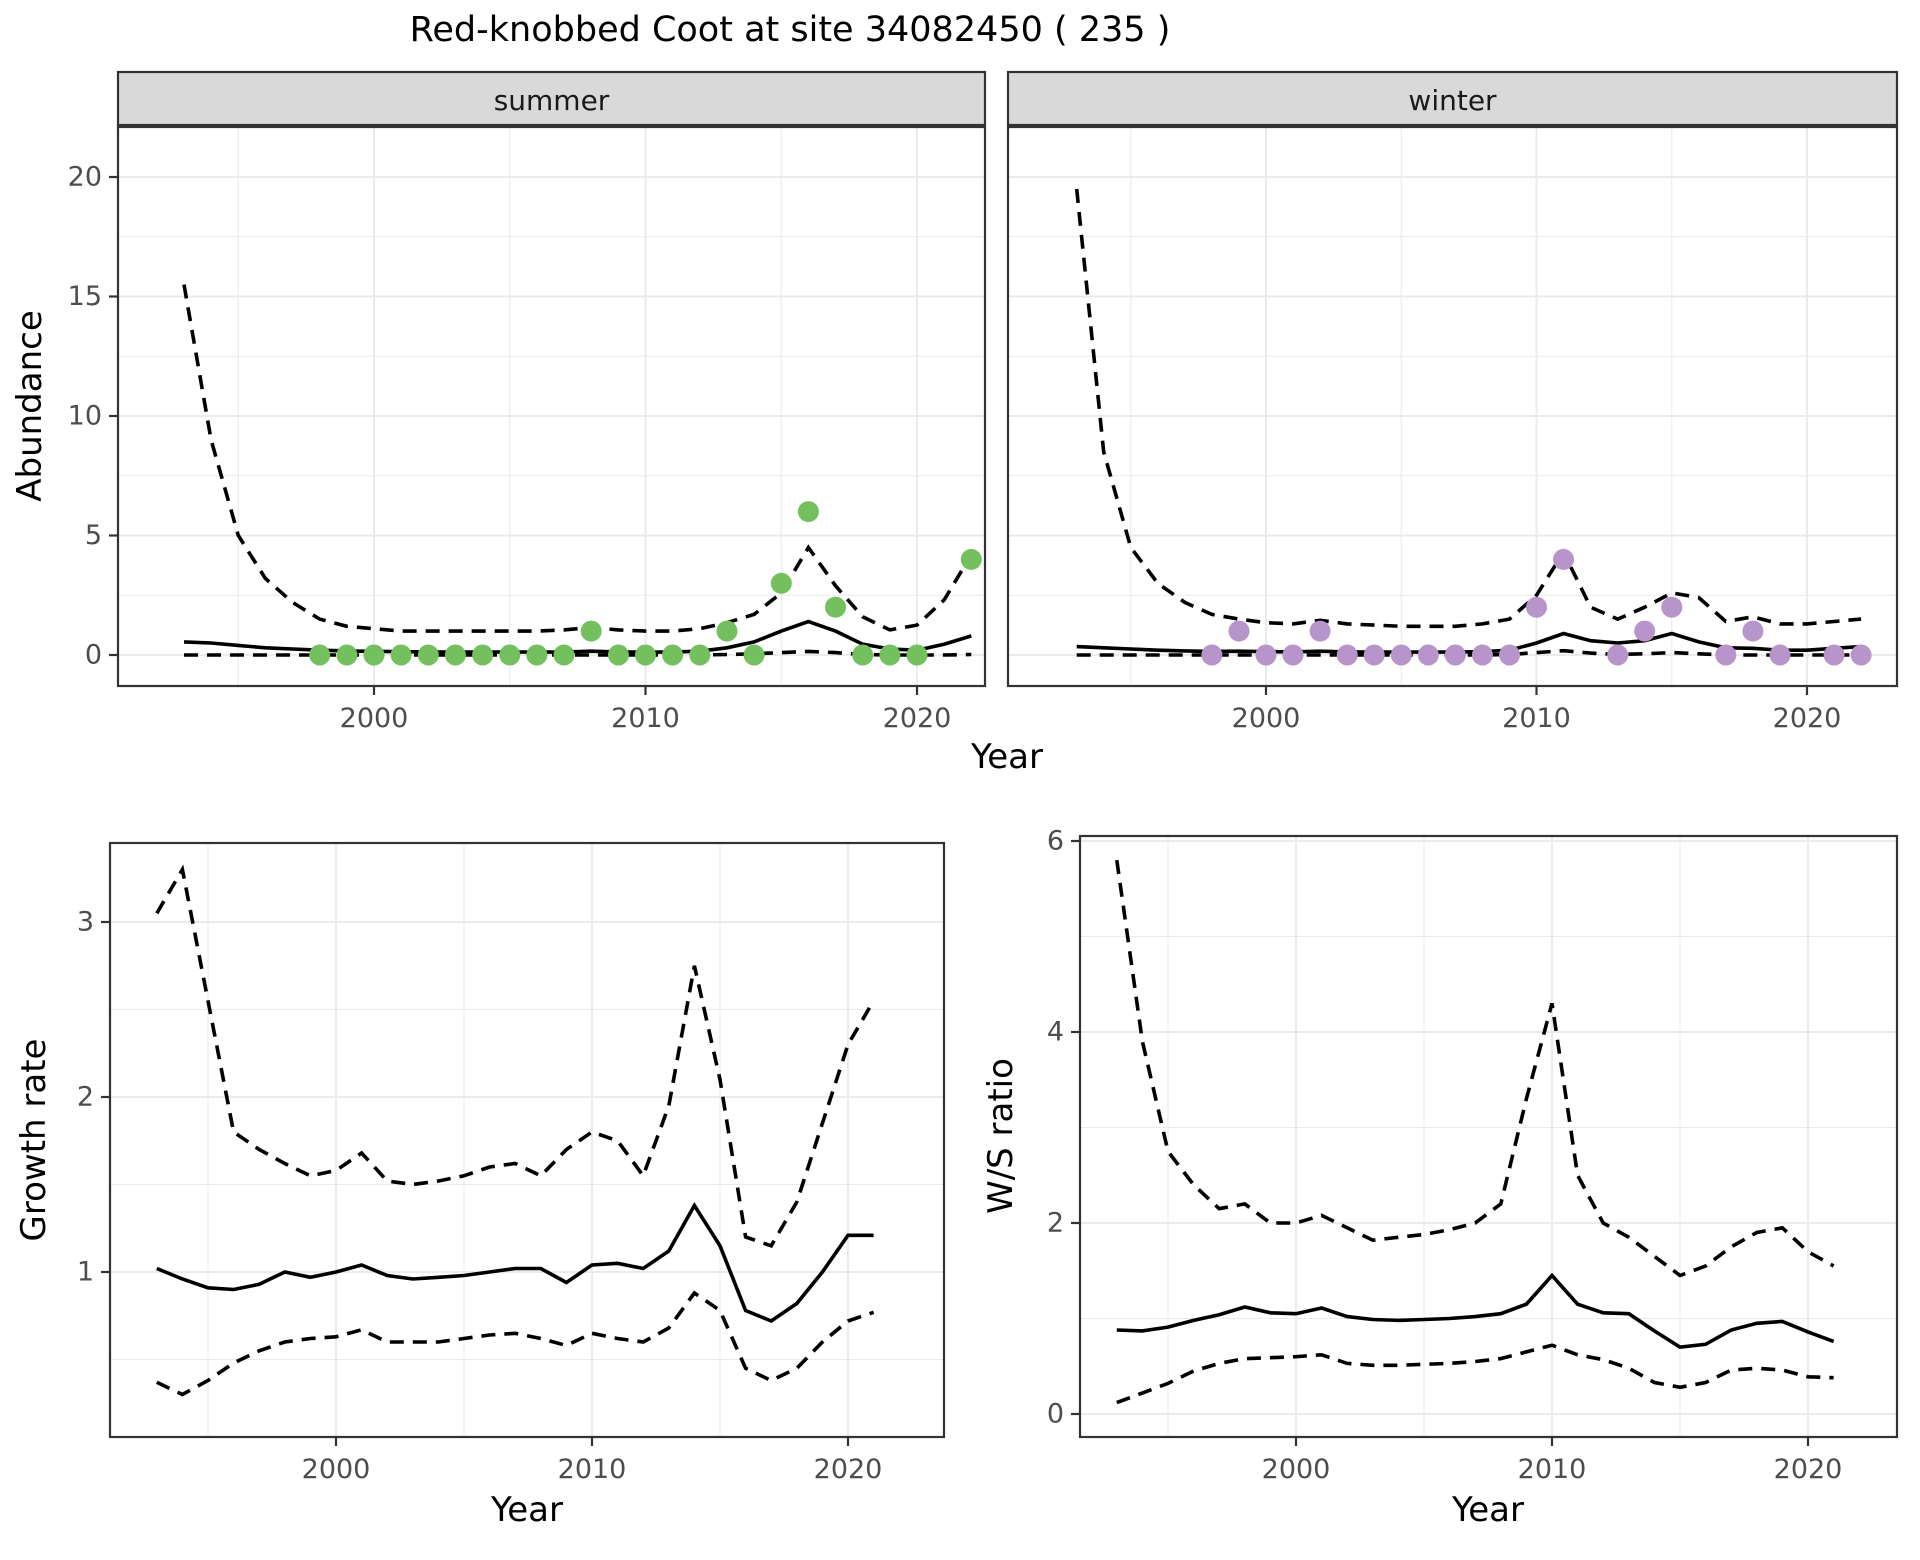 This screenshot has width=1920, height=1560. I want to click on ws-x-axis-title: Year, so click(1488, 1510).